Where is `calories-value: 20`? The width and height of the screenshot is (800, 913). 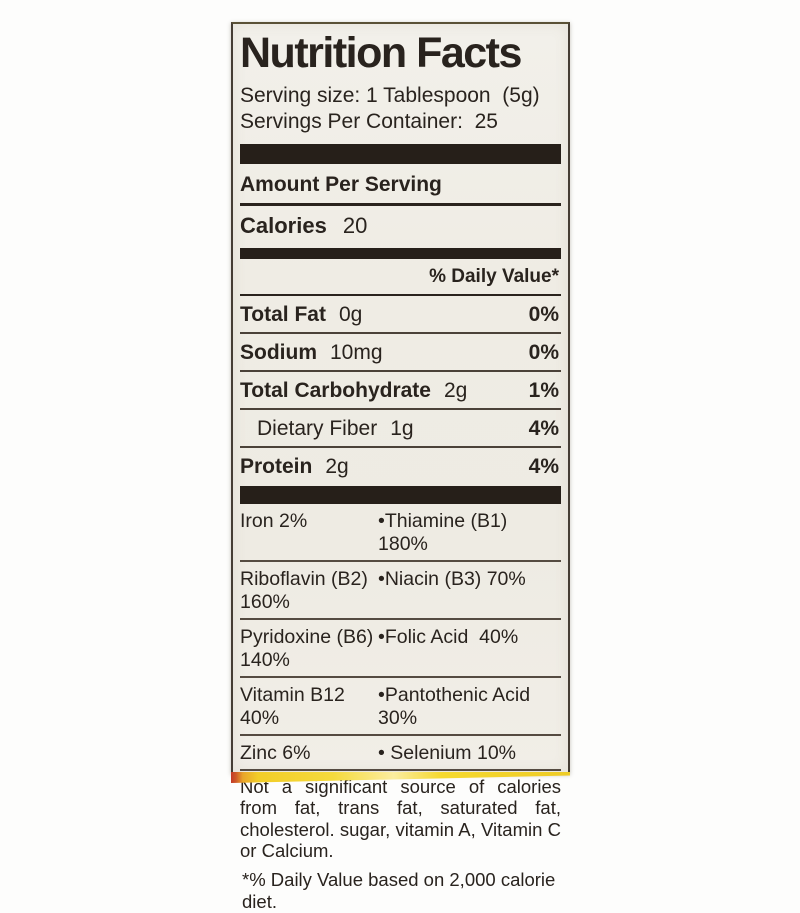 calories-value: 20 is located at coordinates (355, 225).